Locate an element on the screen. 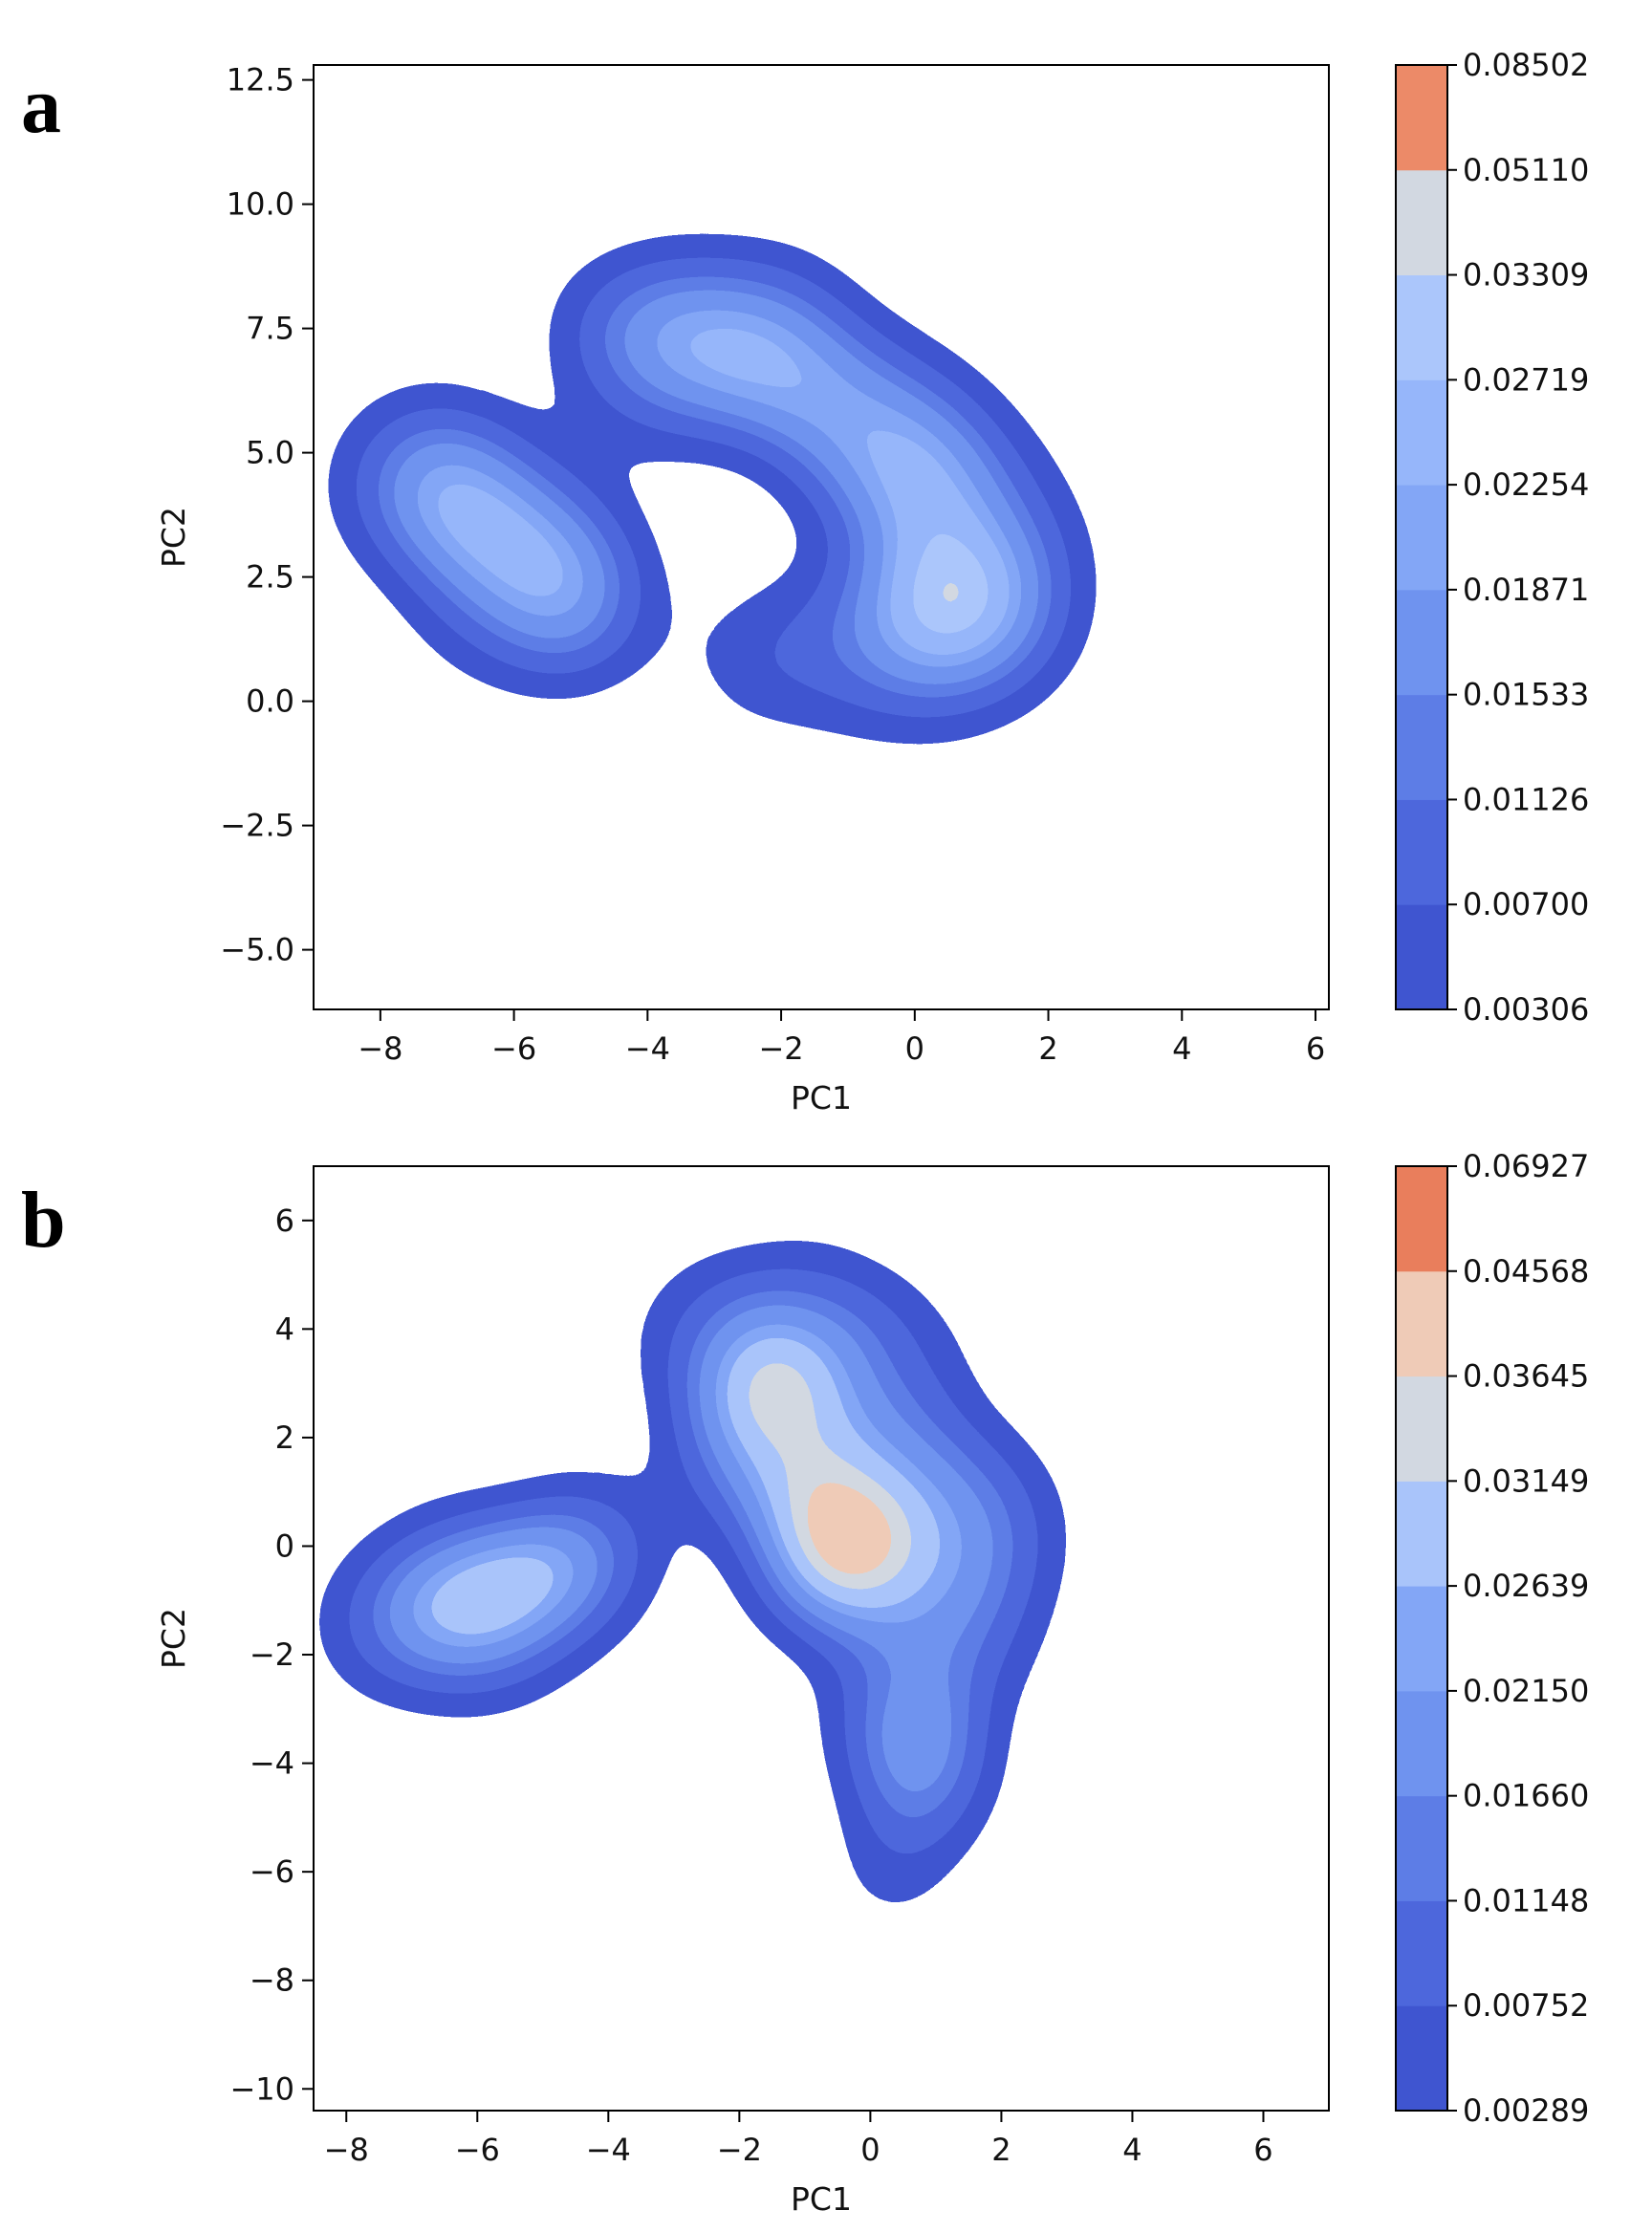 This screenshot has width=1652, height=2232. colorbar-level-label: 0.04568 is located at coordinates (1526, 1271).